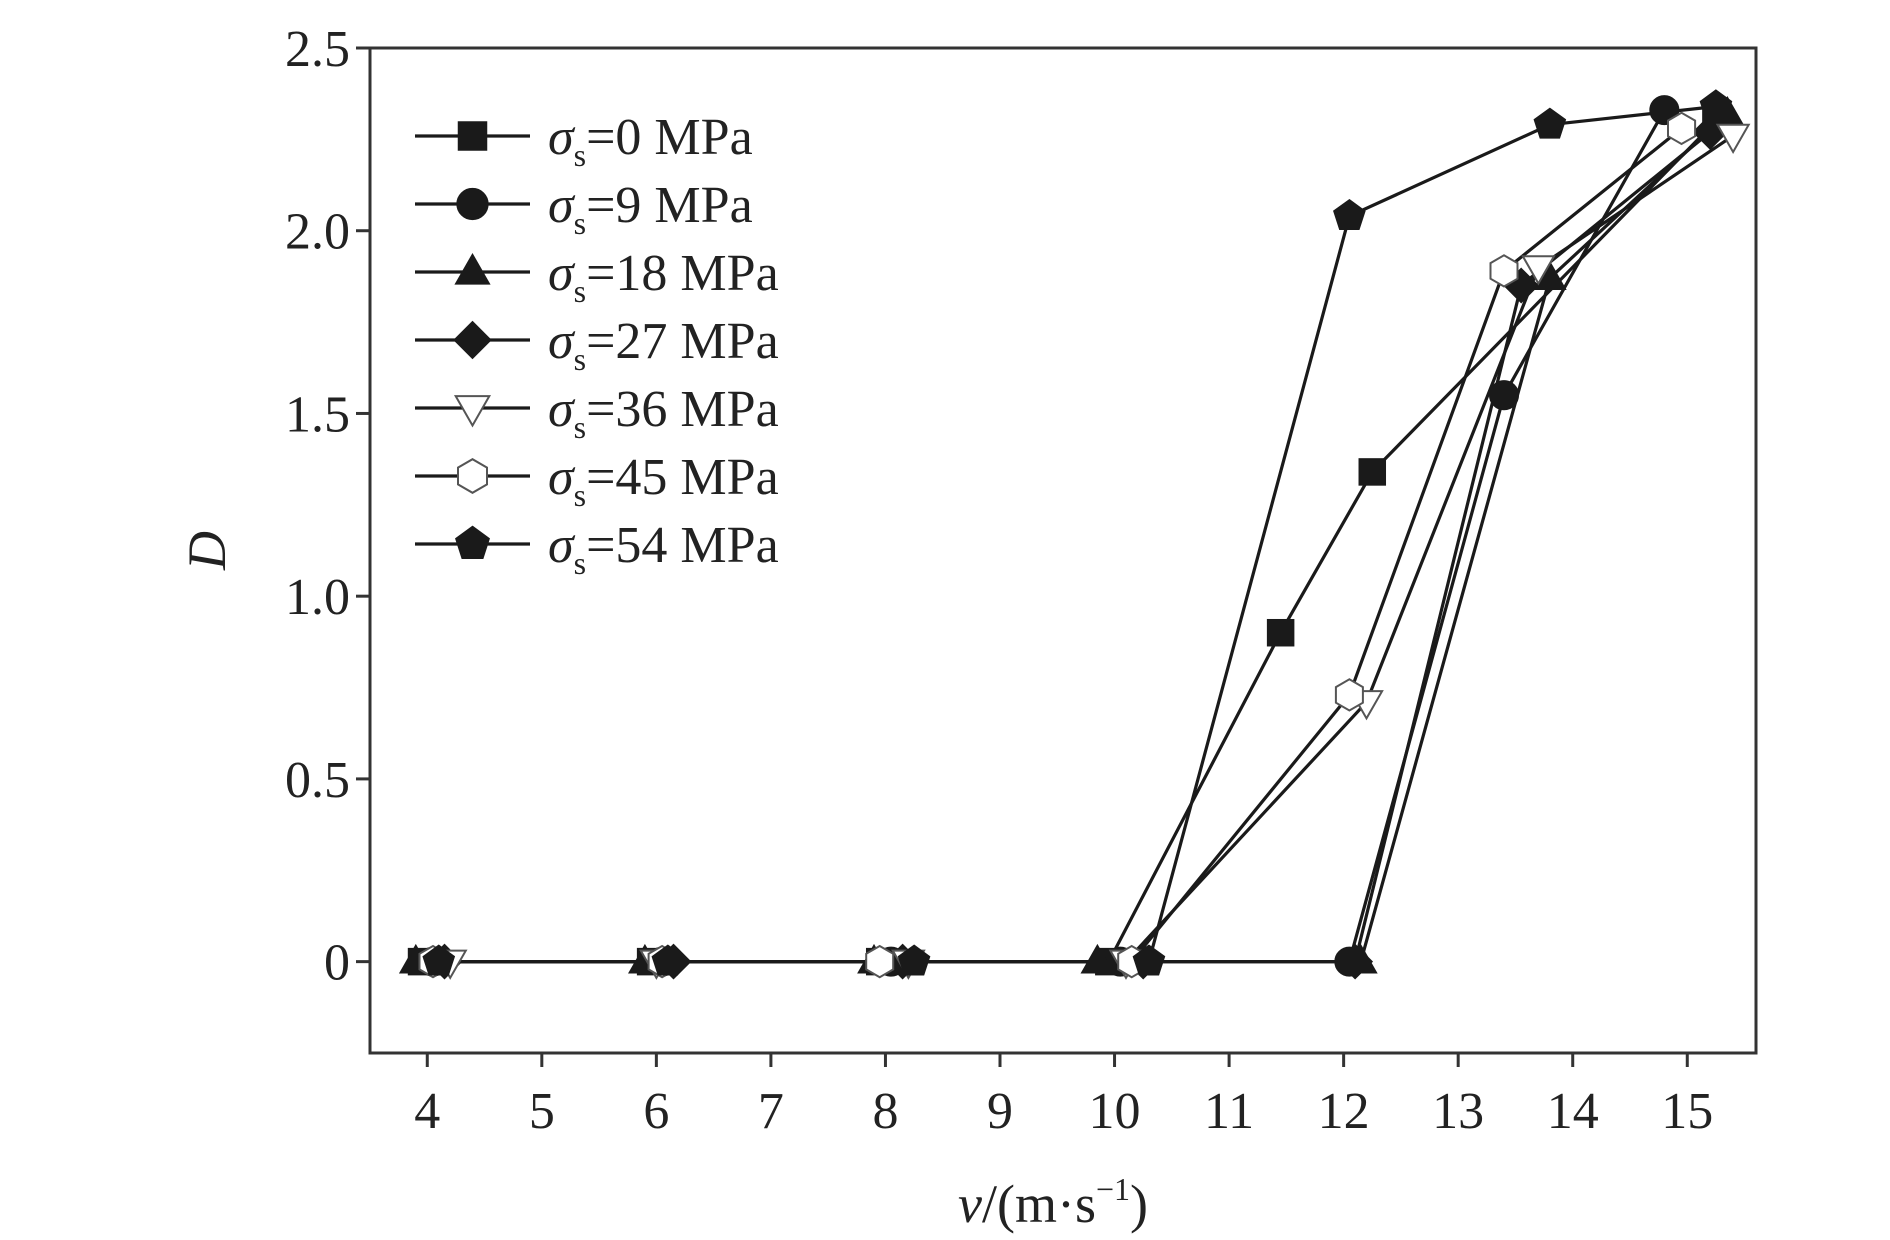  I want to click on x-tick-label: 4, so click(427, 1111).